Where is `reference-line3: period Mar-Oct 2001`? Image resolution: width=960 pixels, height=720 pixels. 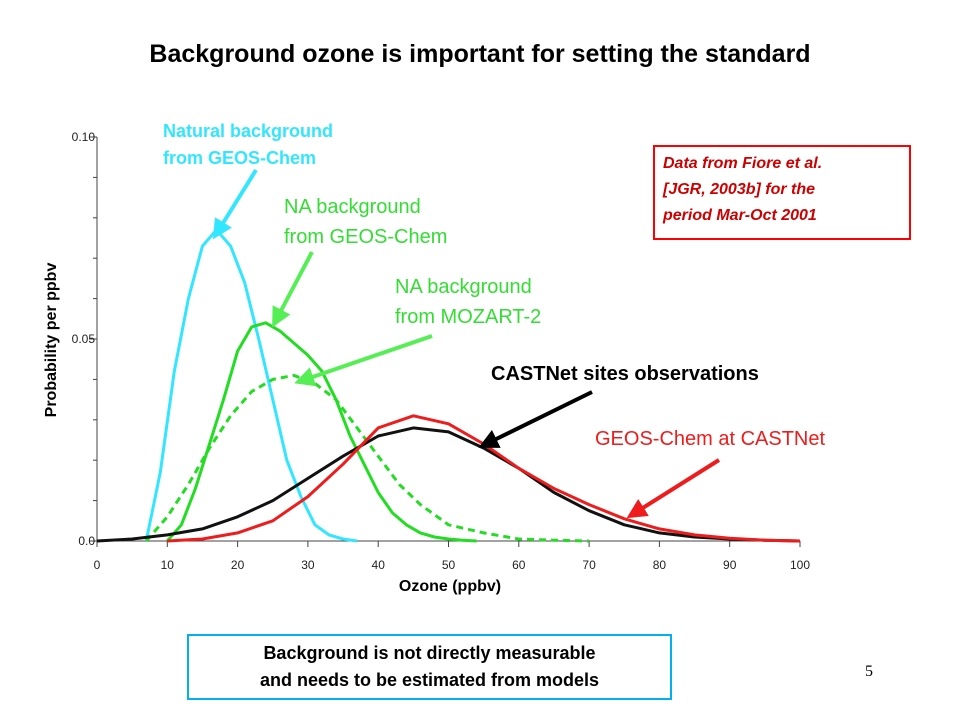
reference-line3: period Mar-Oct 2001 is located at coordinates (740, 215).